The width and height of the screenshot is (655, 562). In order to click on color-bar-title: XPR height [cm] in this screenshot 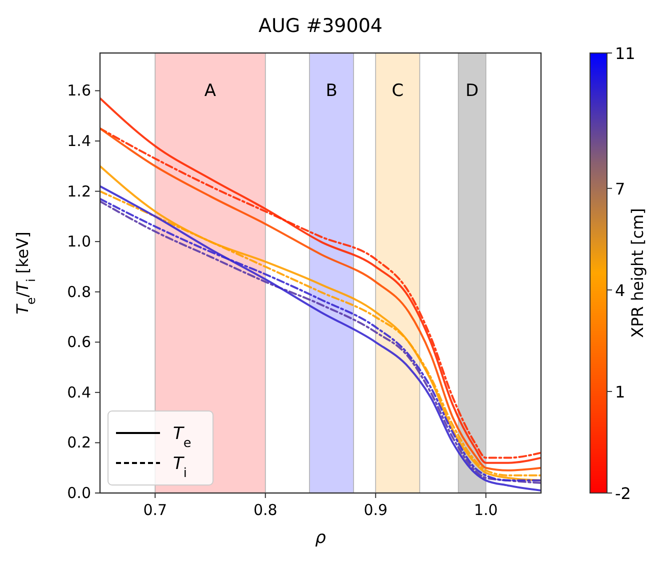, I will do `click(637, 273)`.